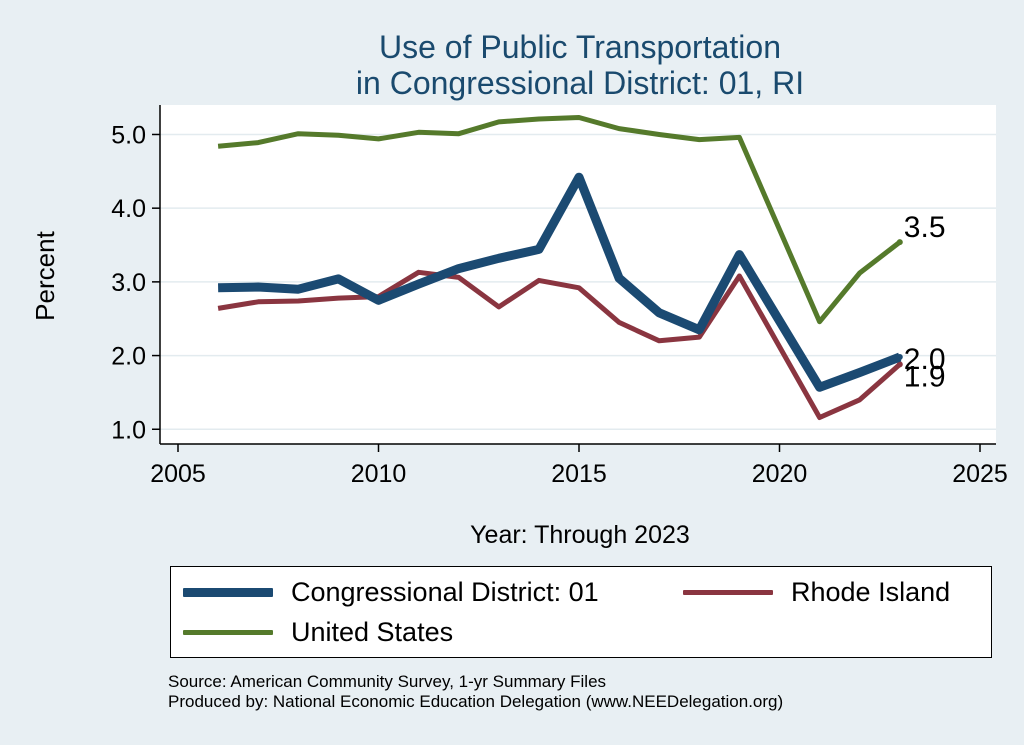  I want to click on y-tick-label: 3.0, so click(128, 283).